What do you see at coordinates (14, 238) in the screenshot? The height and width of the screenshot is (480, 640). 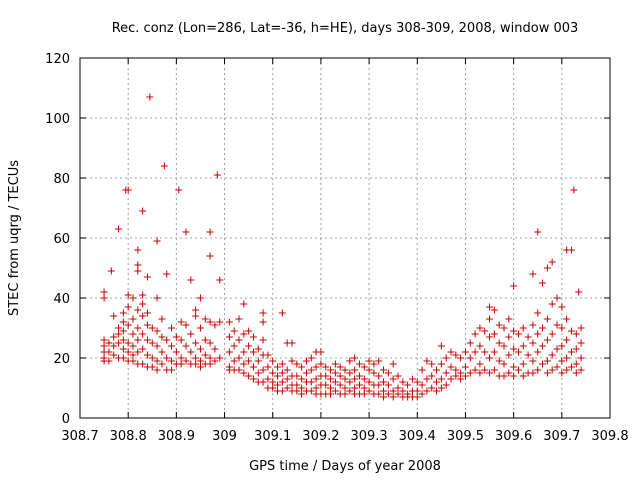 I see `y-axis-label: STEC from uqrg / TECUs` at bounding box center [14, 238].